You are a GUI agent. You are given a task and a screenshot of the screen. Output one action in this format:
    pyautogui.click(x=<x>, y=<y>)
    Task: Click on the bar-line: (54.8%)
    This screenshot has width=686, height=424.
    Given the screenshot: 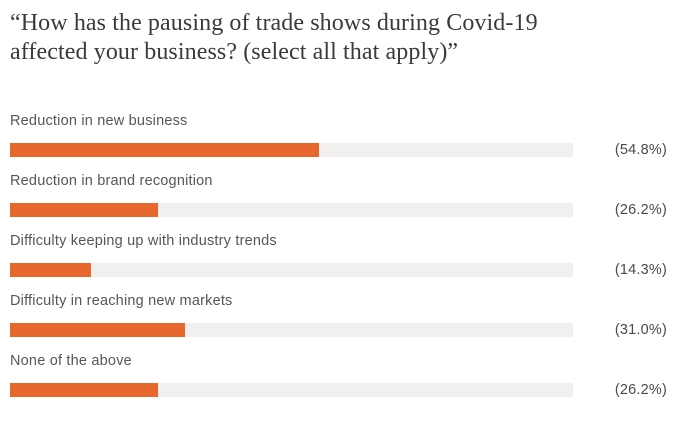 What is the action you would take?
    pyautogui.click(x=338, y=150)
    